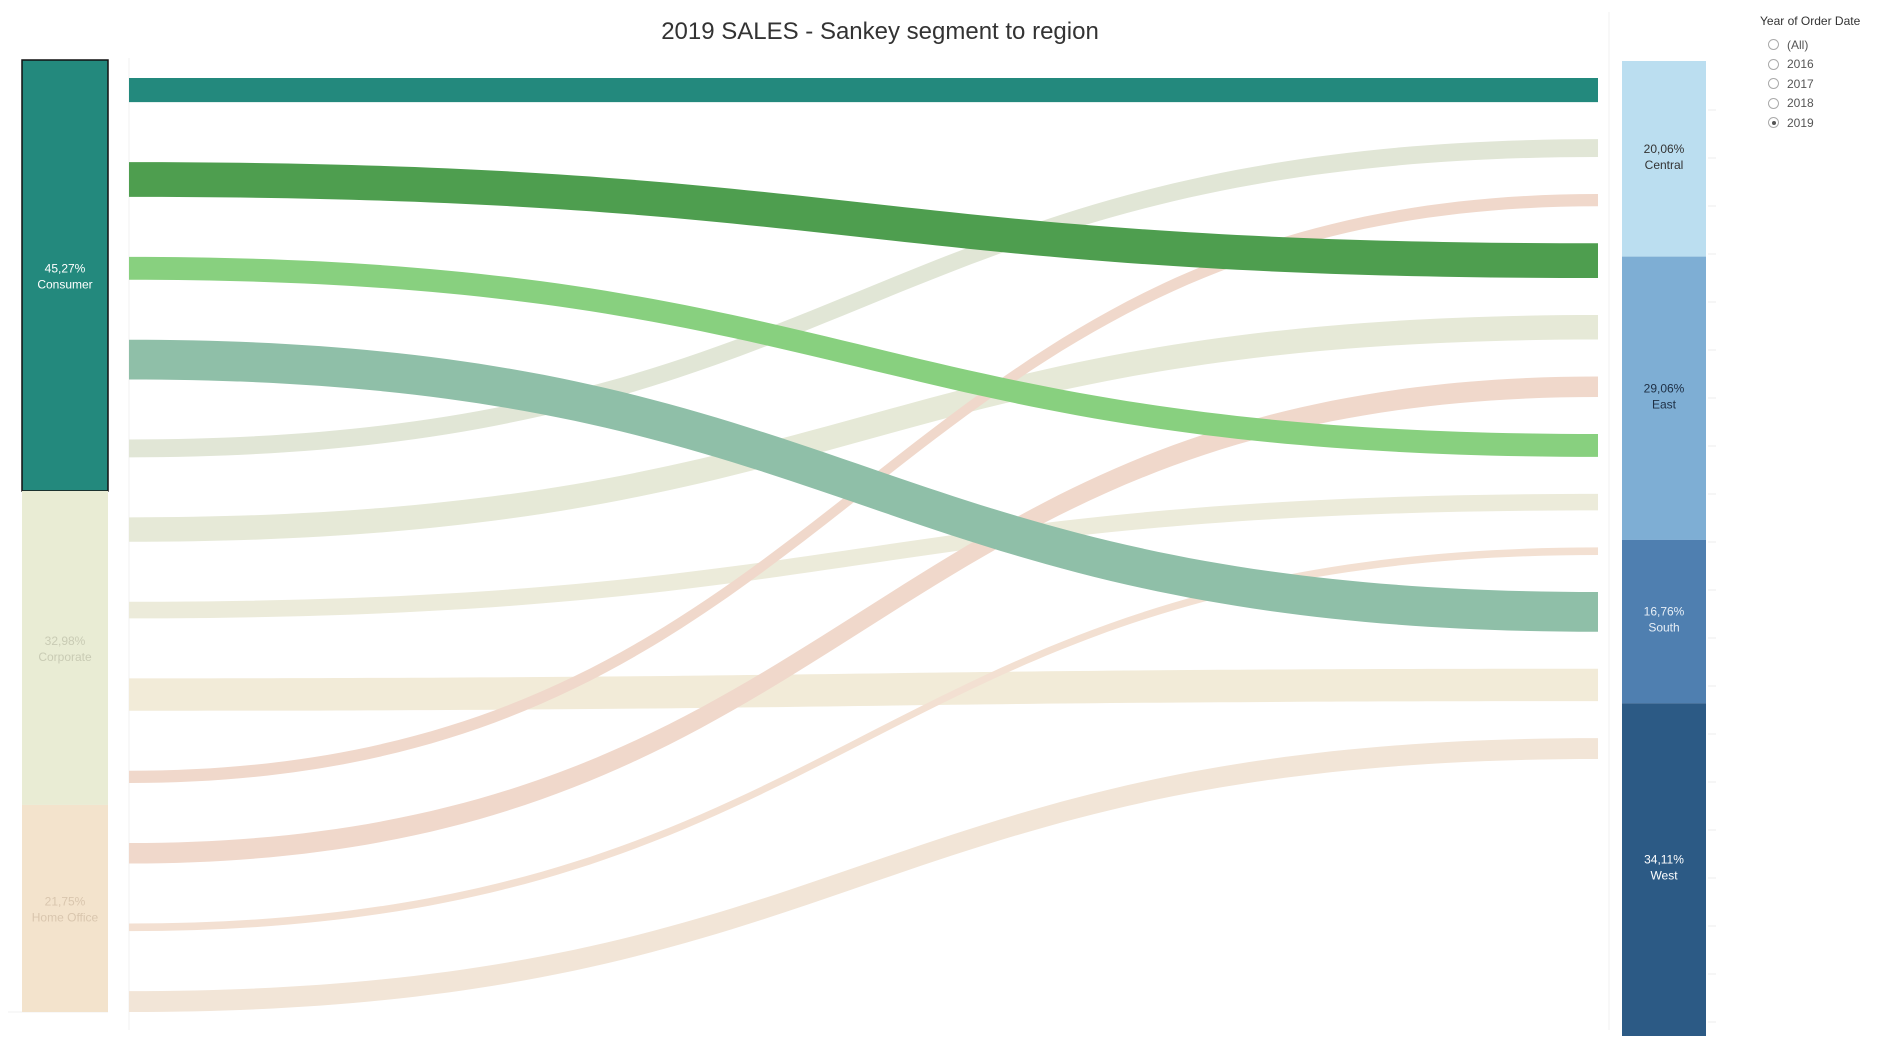 The width and height of the screenshot is (1880, 1048). Describe the element at coordinates (1800, 103) in the screenshot. I see `year-option-label: 2018` at that location.